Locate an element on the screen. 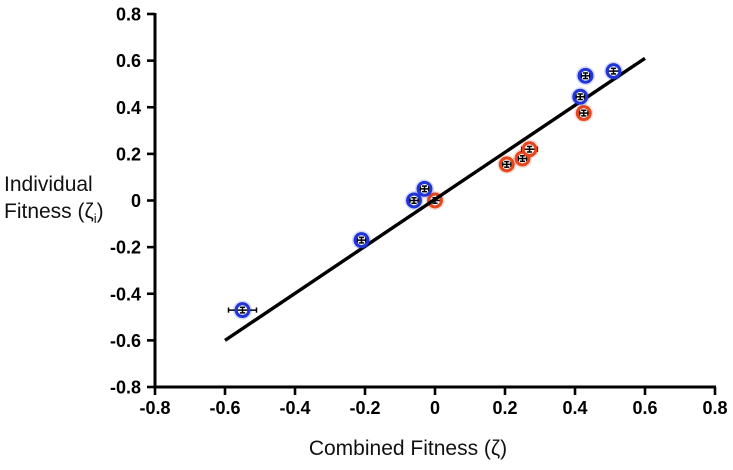 This screenshot has height=470, width=733. y-tick-label: -0.2 is located at coordinates (125, 248).